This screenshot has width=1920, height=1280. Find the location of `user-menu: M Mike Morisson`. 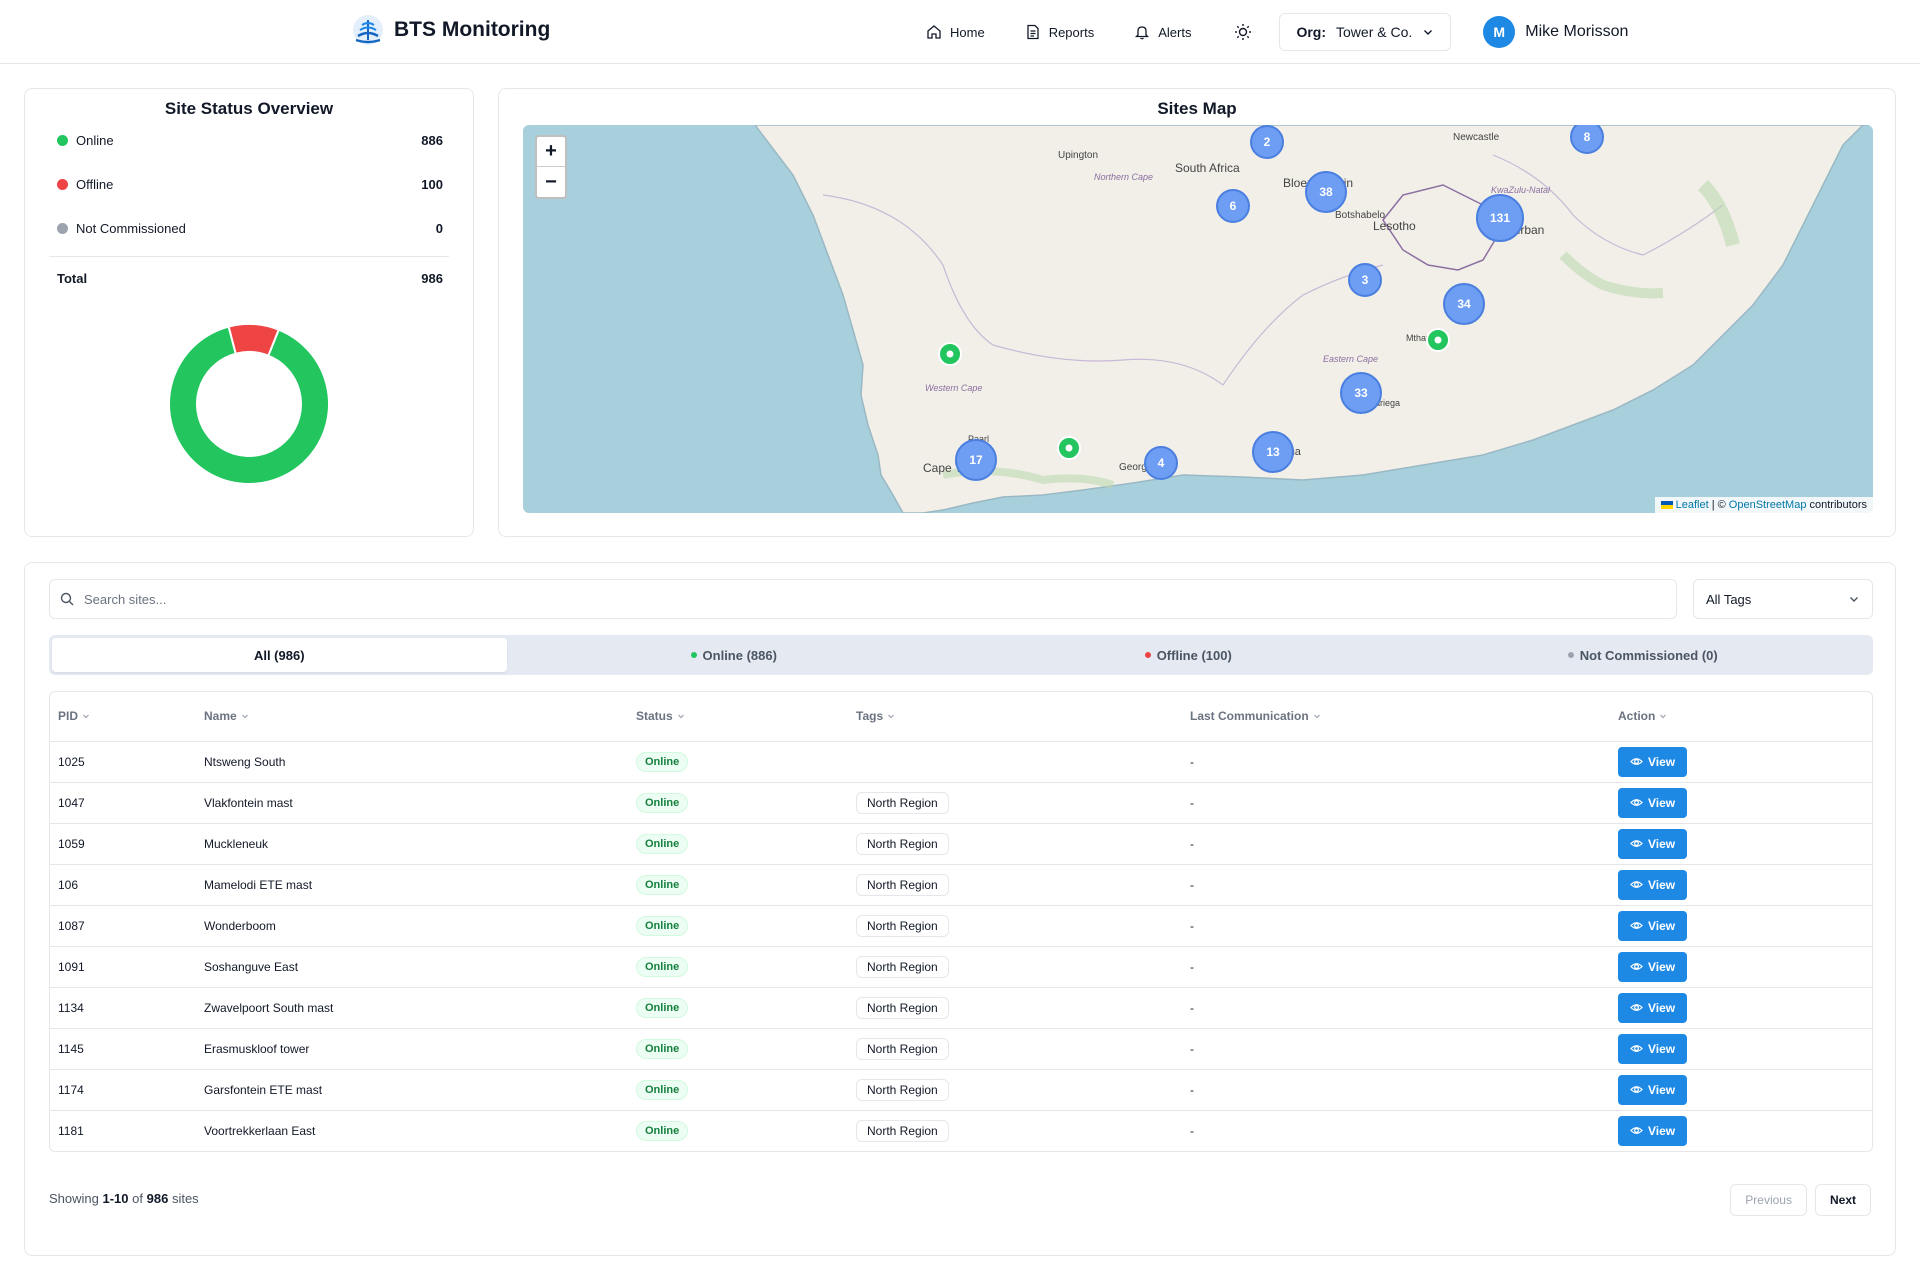

user-menu: M Mike Morisson is located at coordinates (1555, 32).